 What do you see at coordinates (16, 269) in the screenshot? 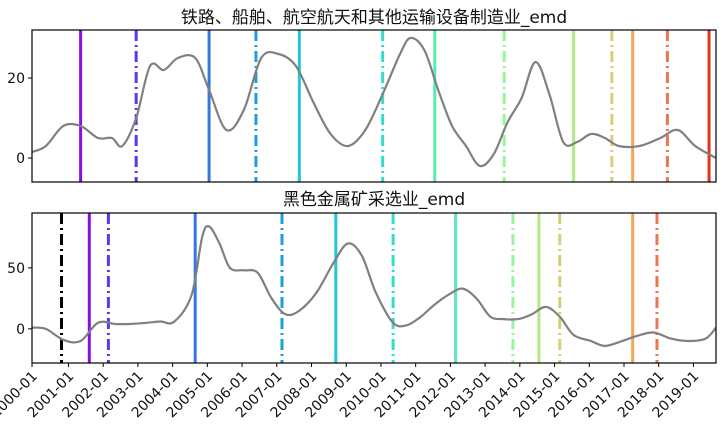
I see `y-tick-label: 50` at bounding box center [16, 269].